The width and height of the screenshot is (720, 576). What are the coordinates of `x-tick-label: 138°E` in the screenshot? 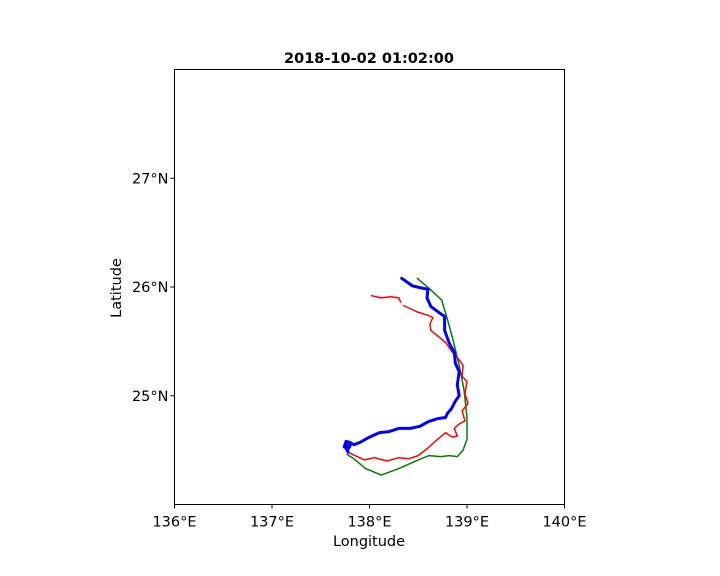 It's located at (369, 523).